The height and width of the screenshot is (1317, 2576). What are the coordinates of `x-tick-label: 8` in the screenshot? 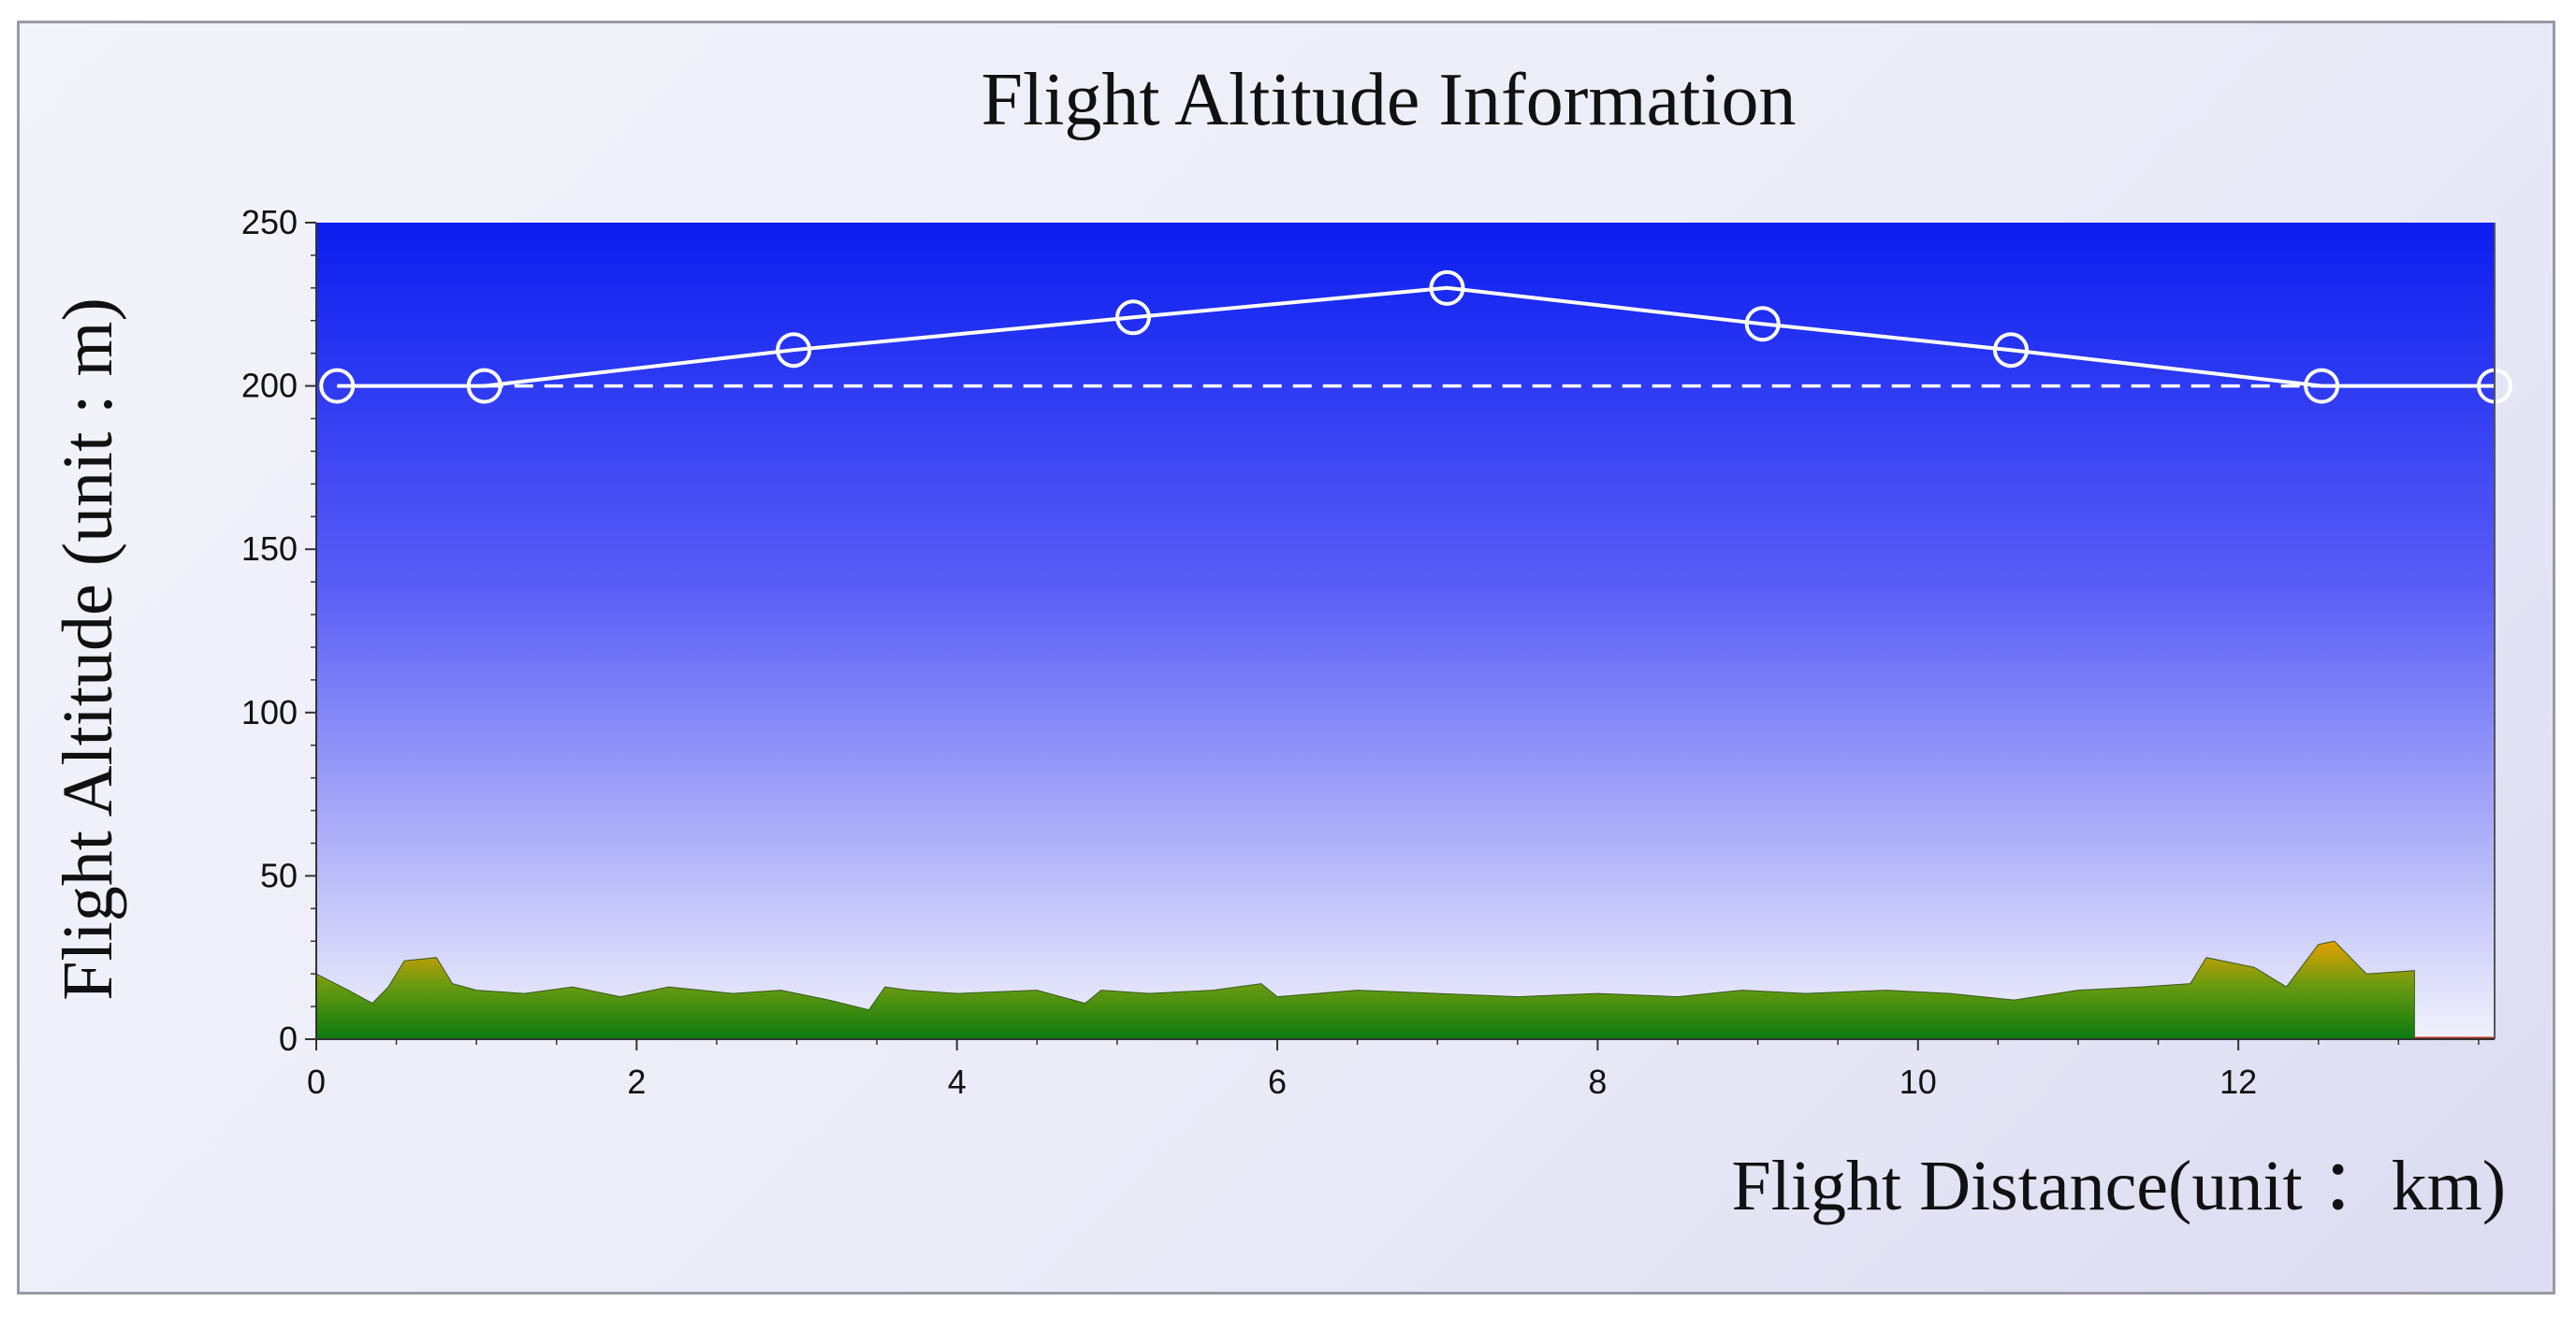 It's located at (1597, 1082).